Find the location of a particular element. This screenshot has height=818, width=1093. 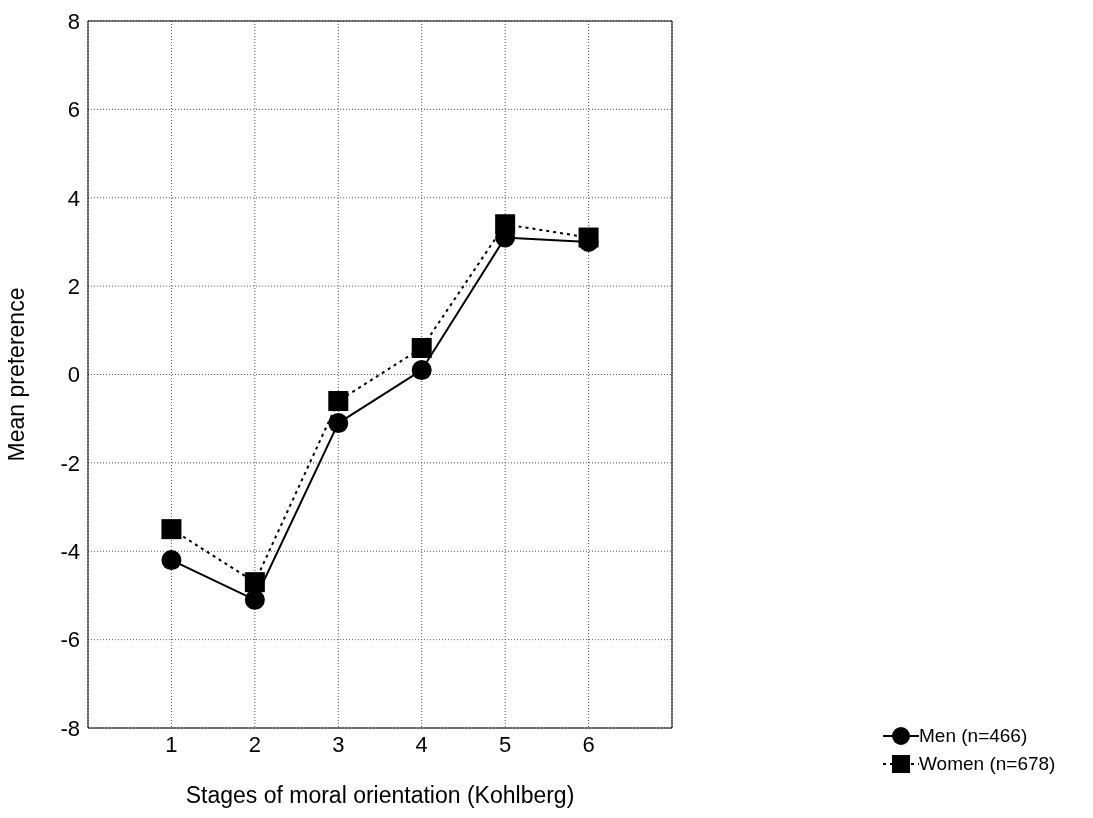

x-tick-label: 3 is located at coordinates (338, 744).